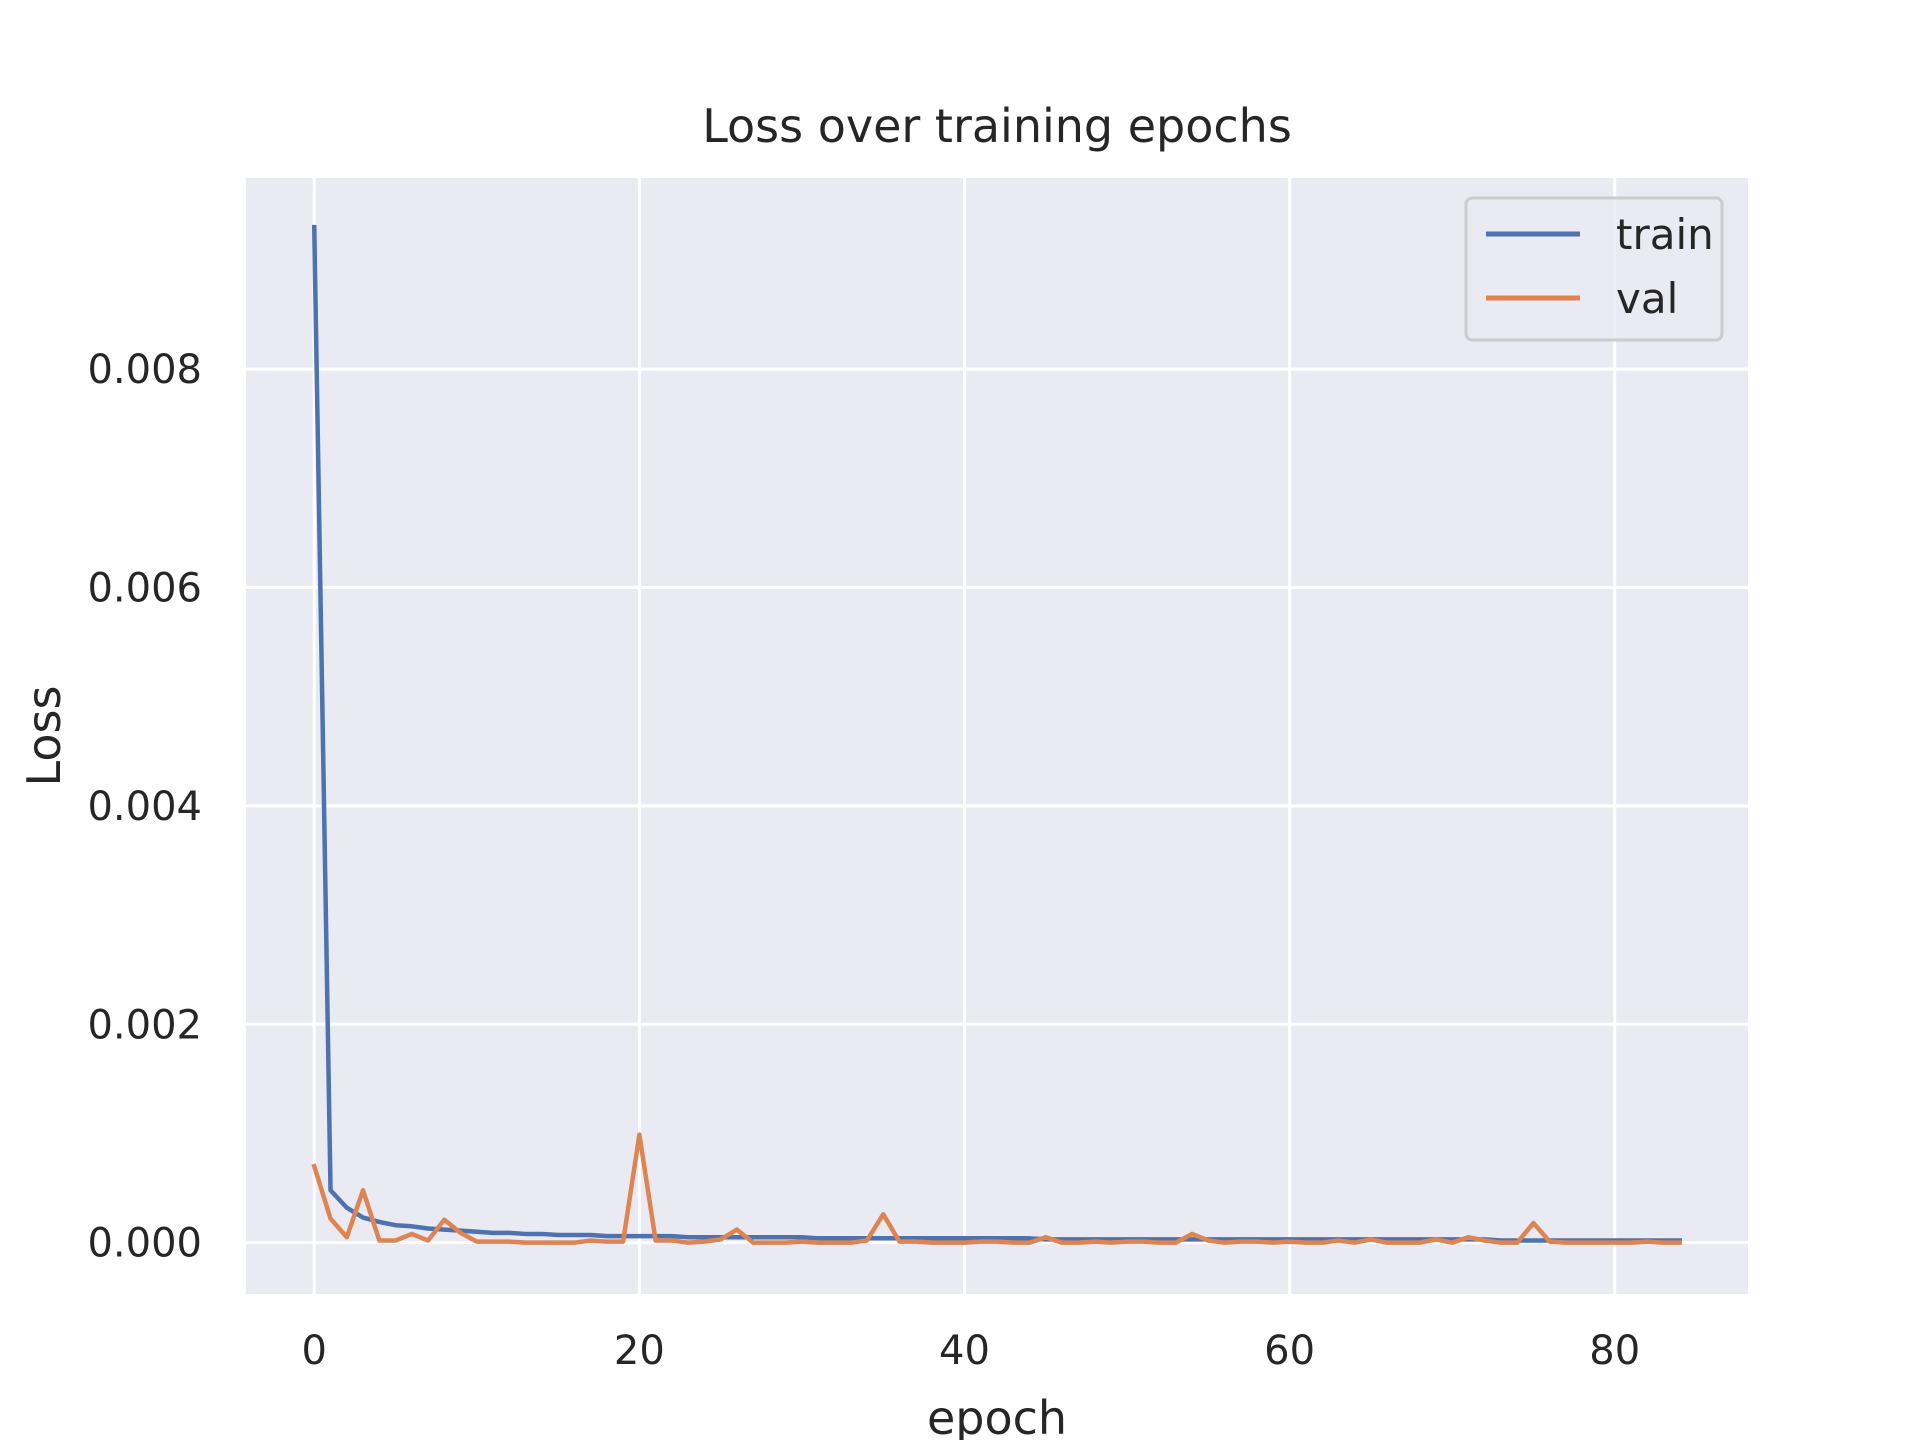 This screenshot has height=1445, width=1920. What do you see at coordinates (144, 1025) in the screenshot?
I see `y-tick-label: 0.002` at bounding box center [144, 1025].